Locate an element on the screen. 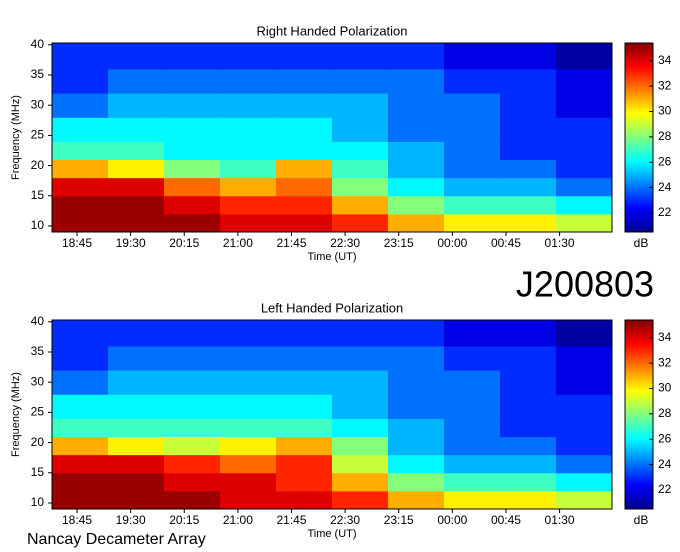 Image resolution: width=680 pixels, height=552 pixels. x-tick-label: 22:30 is located at coordinates (345, 243).